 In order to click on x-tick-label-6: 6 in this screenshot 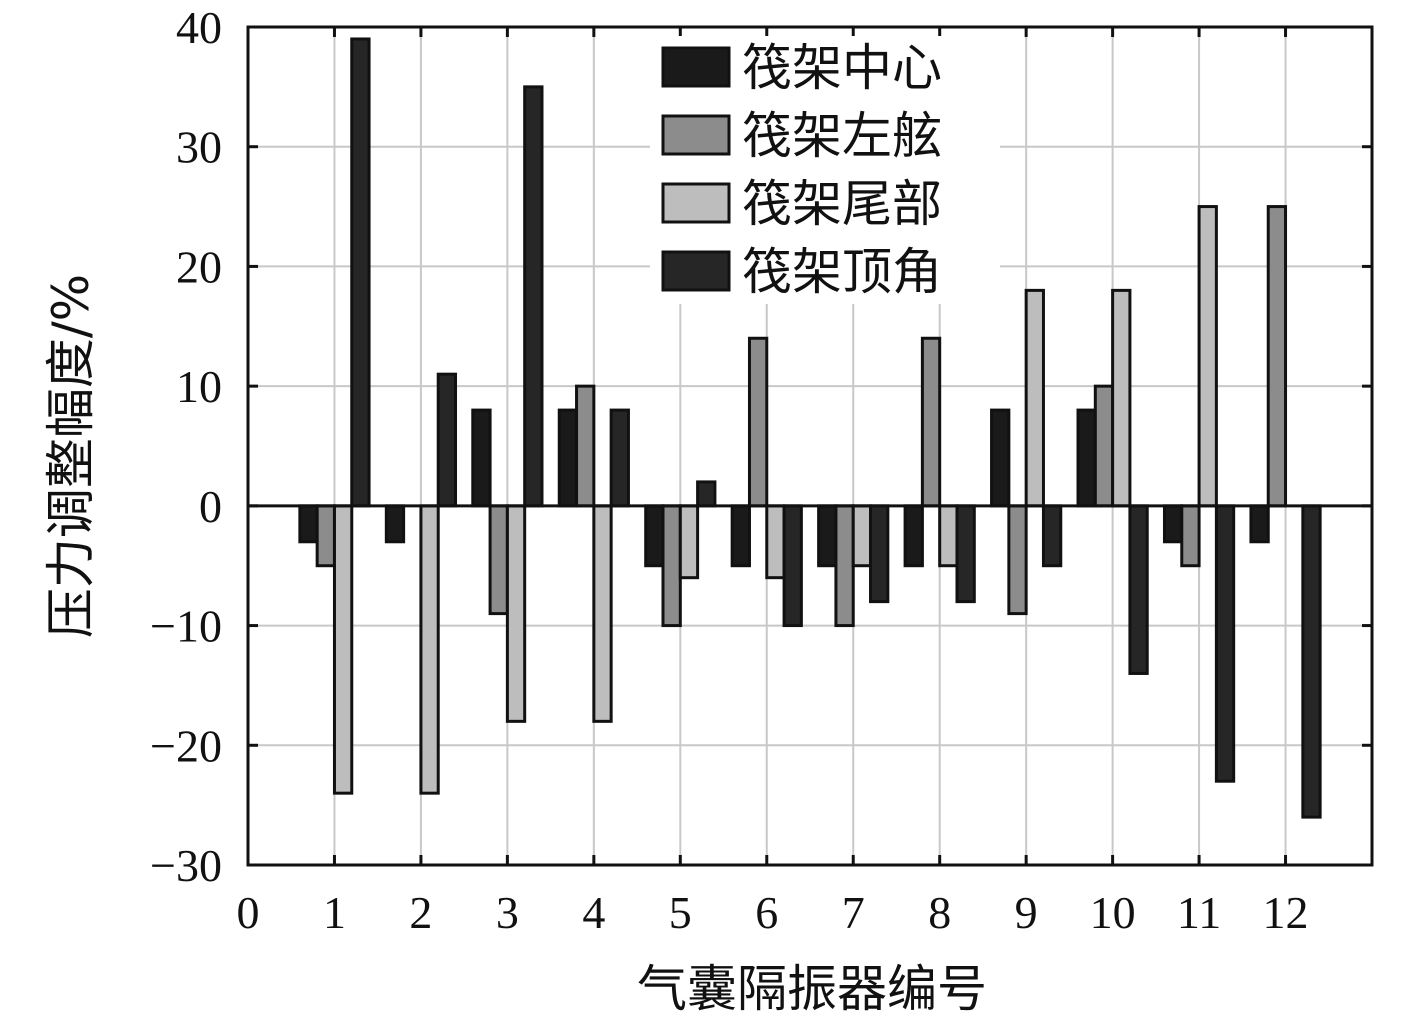, I will do `click(766, 912)`.